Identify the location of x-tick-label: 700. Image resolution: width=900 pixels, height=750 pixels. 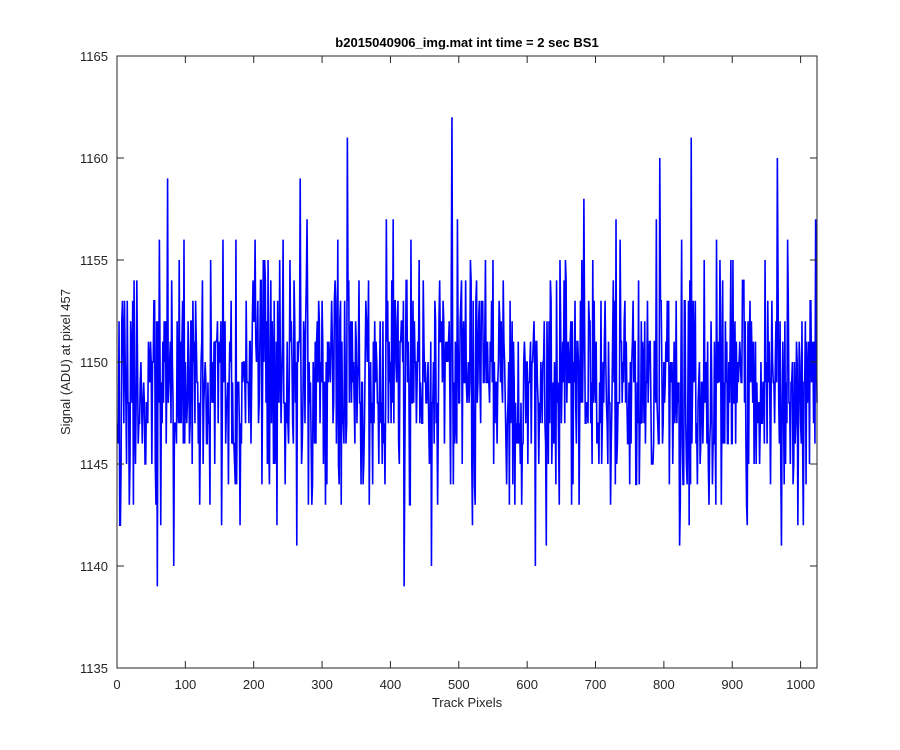
(596, 684).